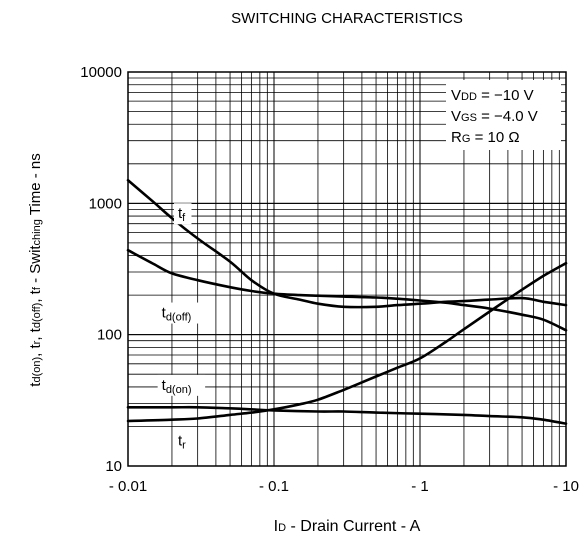 Image resolution: width=582 pixels, height=544 pixels. I want to click on curve-label-tr: tr, so click(182, 442).